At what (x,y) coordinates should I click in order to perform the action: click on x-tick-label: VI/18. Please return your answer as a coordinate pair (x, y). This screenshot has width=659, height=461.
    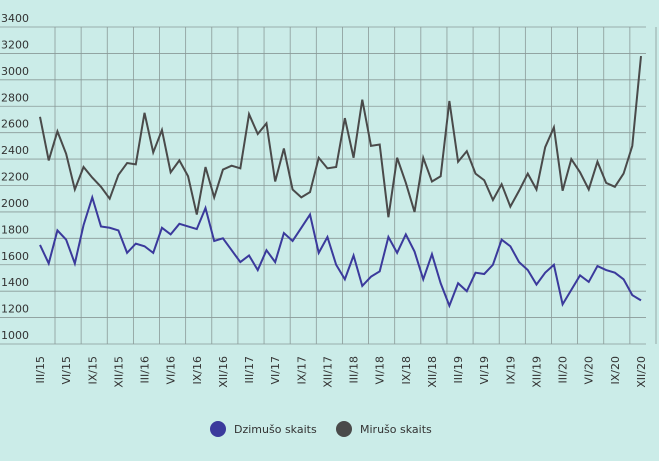
    Looking at the image, I should click on (380, 370).